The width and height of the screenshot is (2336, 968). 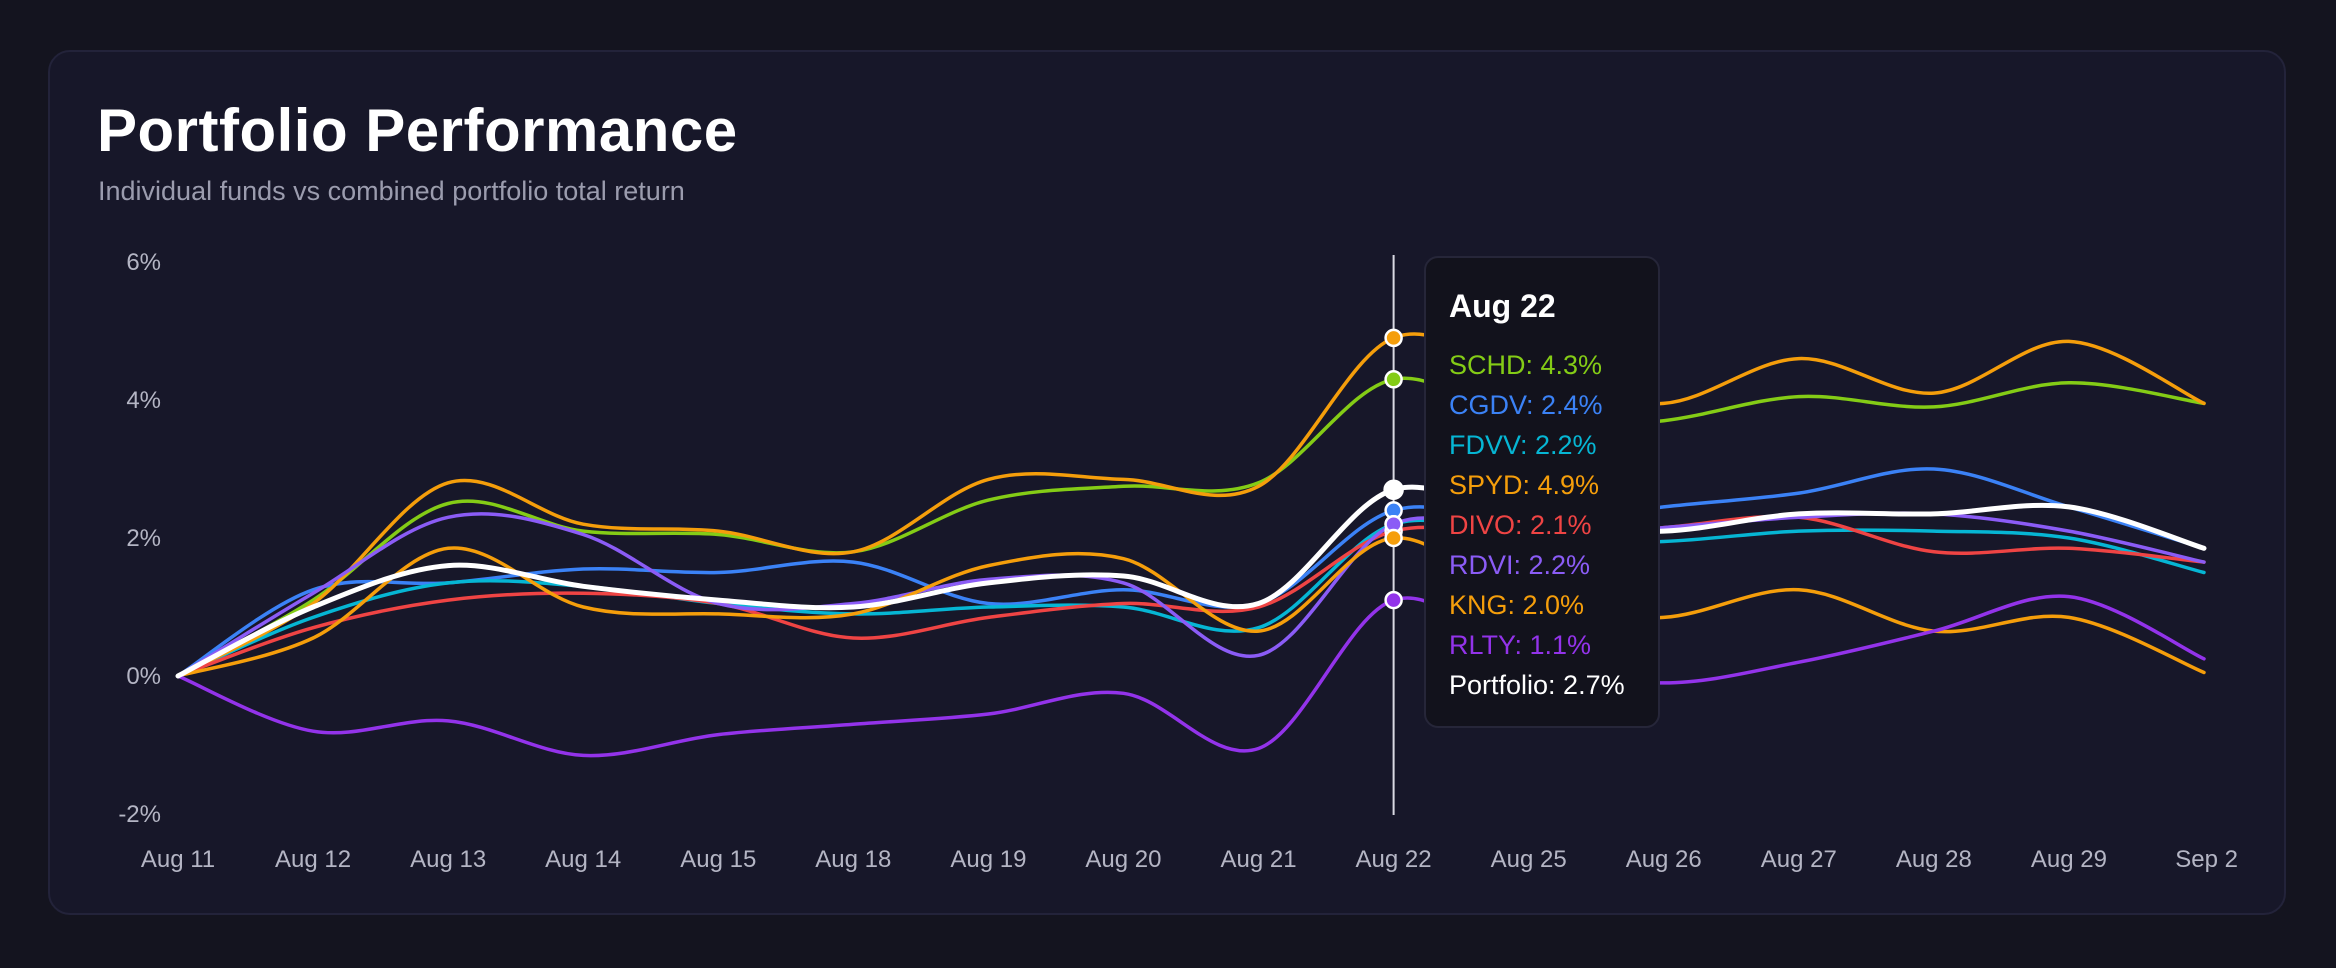 I want to click on y-axis: 6% 4% 2% 0% -2%, so click(x=139, y=538).